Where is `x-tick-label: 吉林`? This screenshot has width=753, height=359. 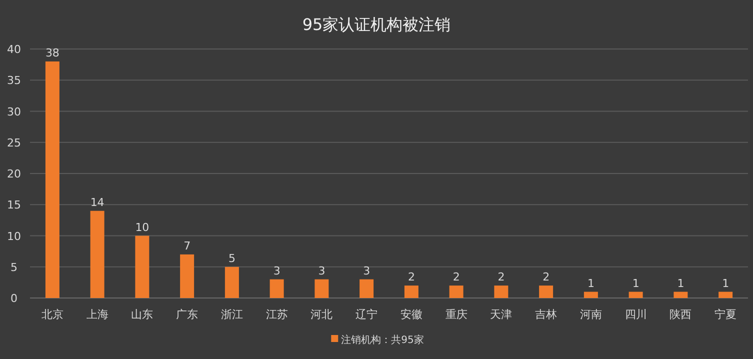
x-tick-label: 吉林 is located at coordinates (546, 314).